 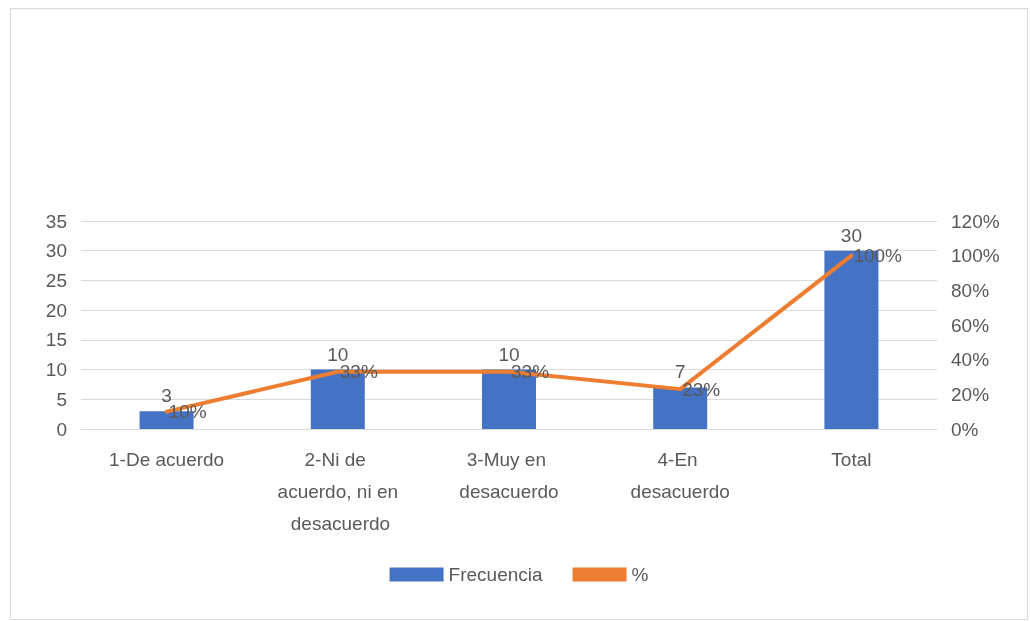 What do you see at coordinates (851, 235) in the screenshot?
I see `data-label: 30` at bounding box center [851, 235].